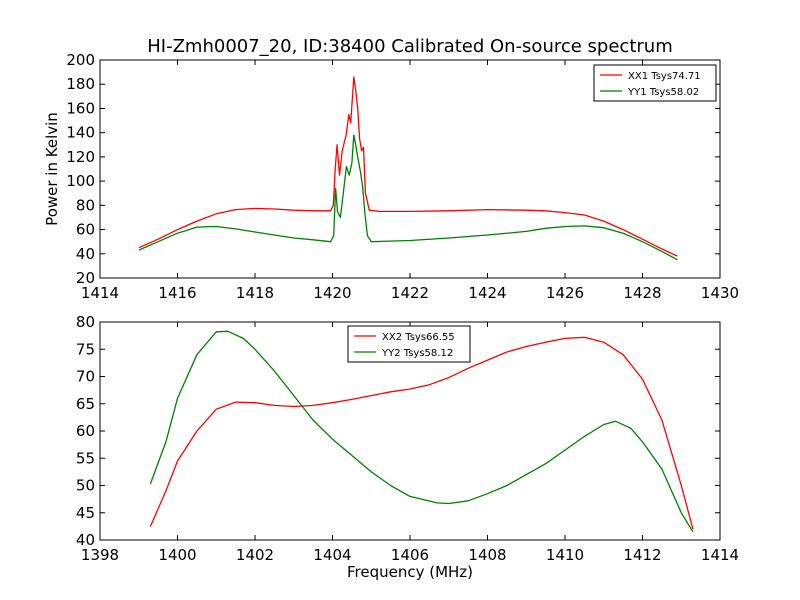  I want to click on x-tick-label: 1424, so click(487, 293).